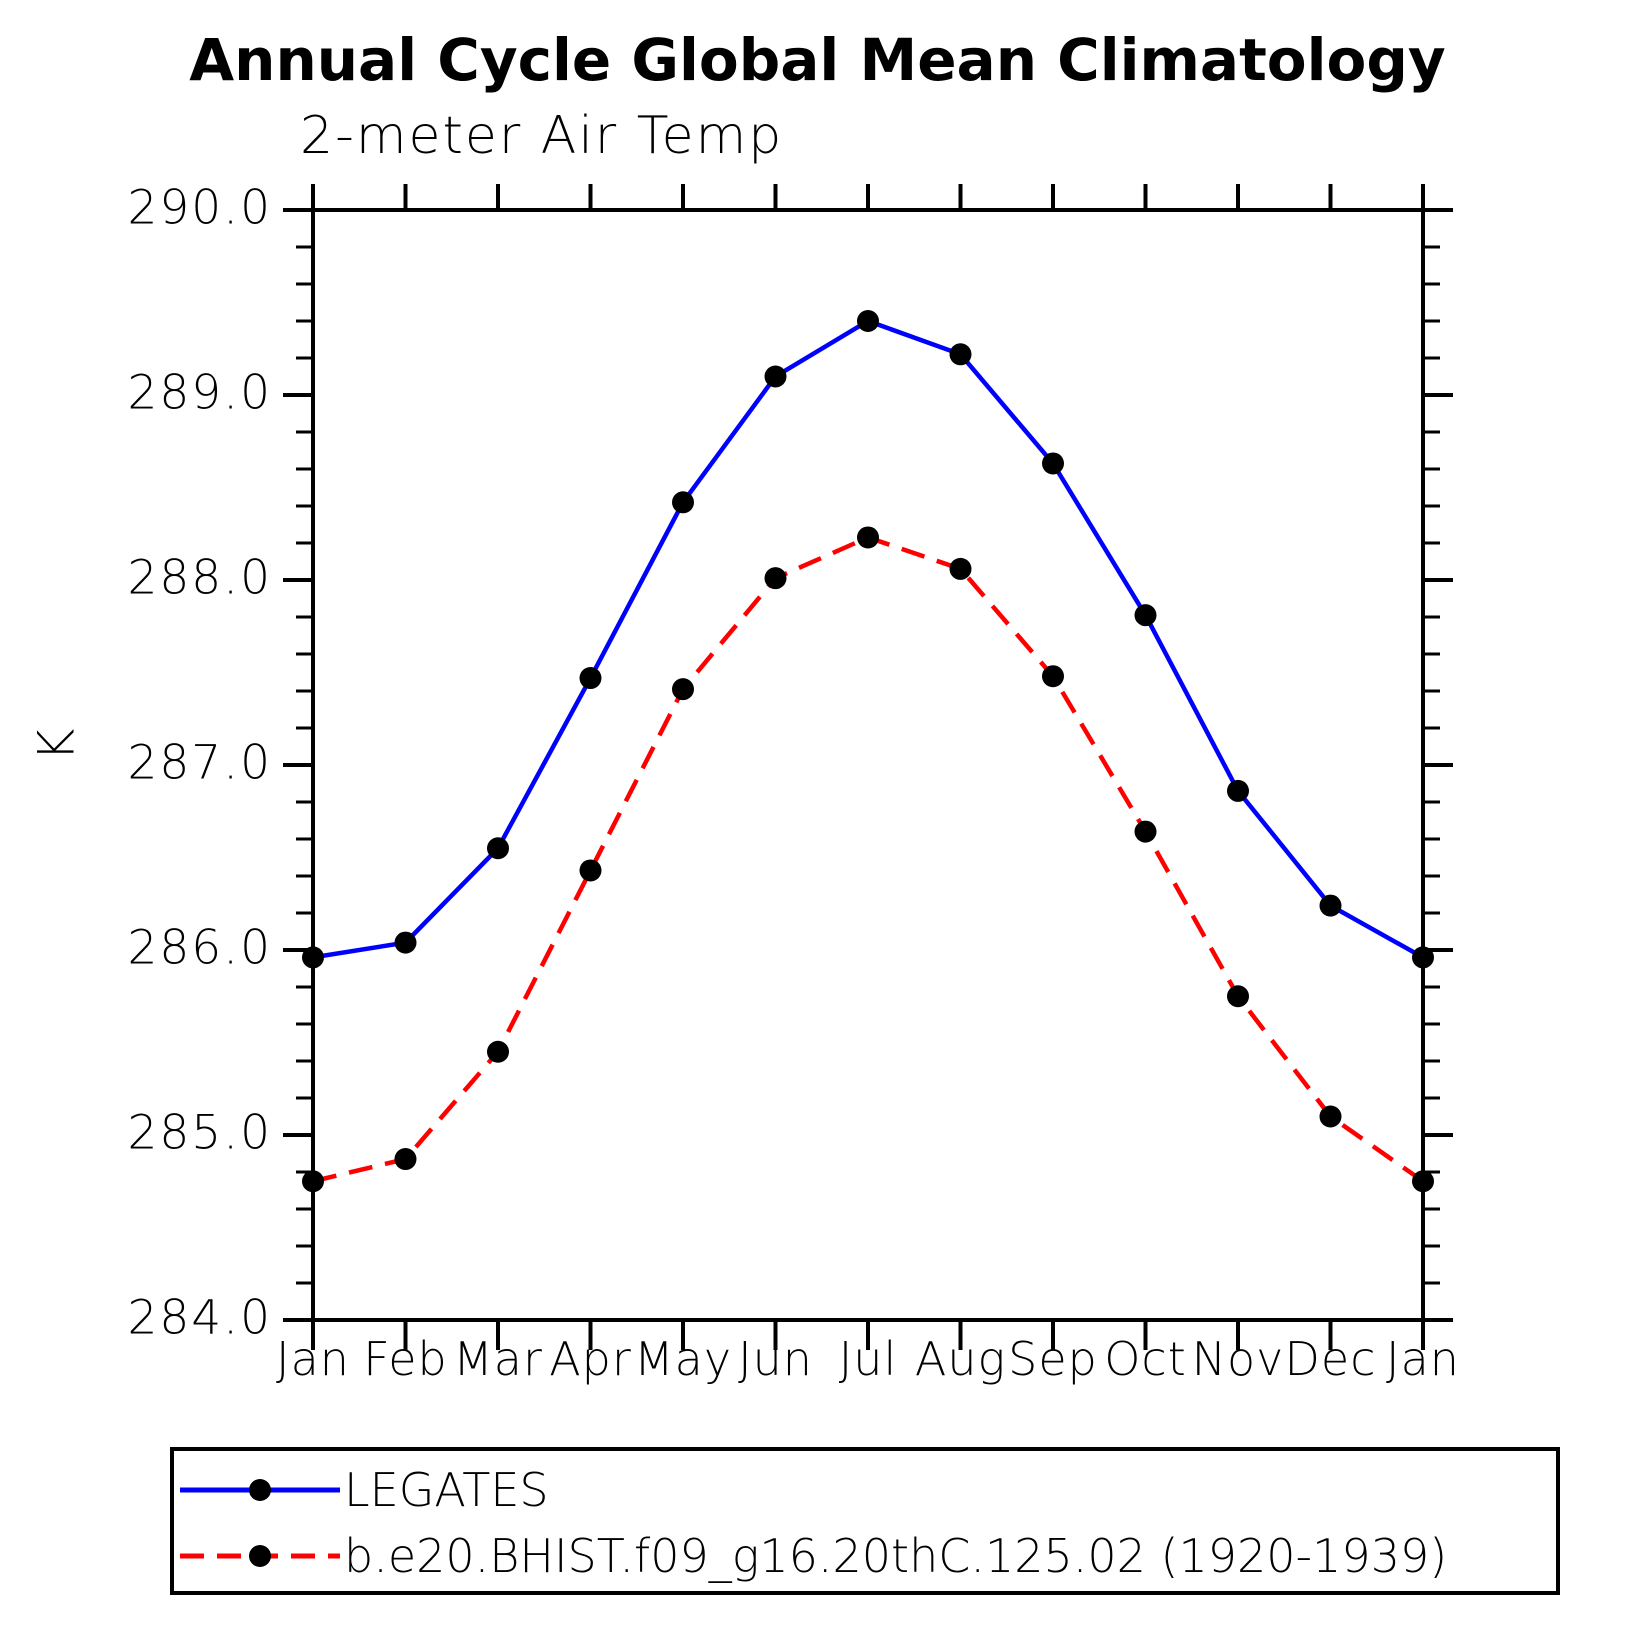 Image resolution: width=1635 pixels, height=1635 pixels. I want to click on y-tick-label: 287.0, so click(199, 763).